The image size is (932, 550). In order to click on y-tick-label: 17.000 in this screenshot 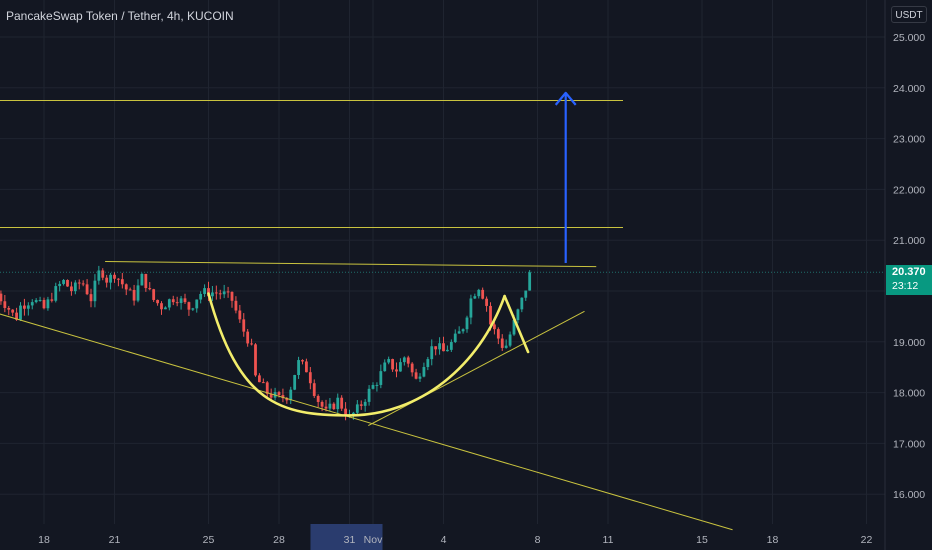, I will do `click(909, 444)`.